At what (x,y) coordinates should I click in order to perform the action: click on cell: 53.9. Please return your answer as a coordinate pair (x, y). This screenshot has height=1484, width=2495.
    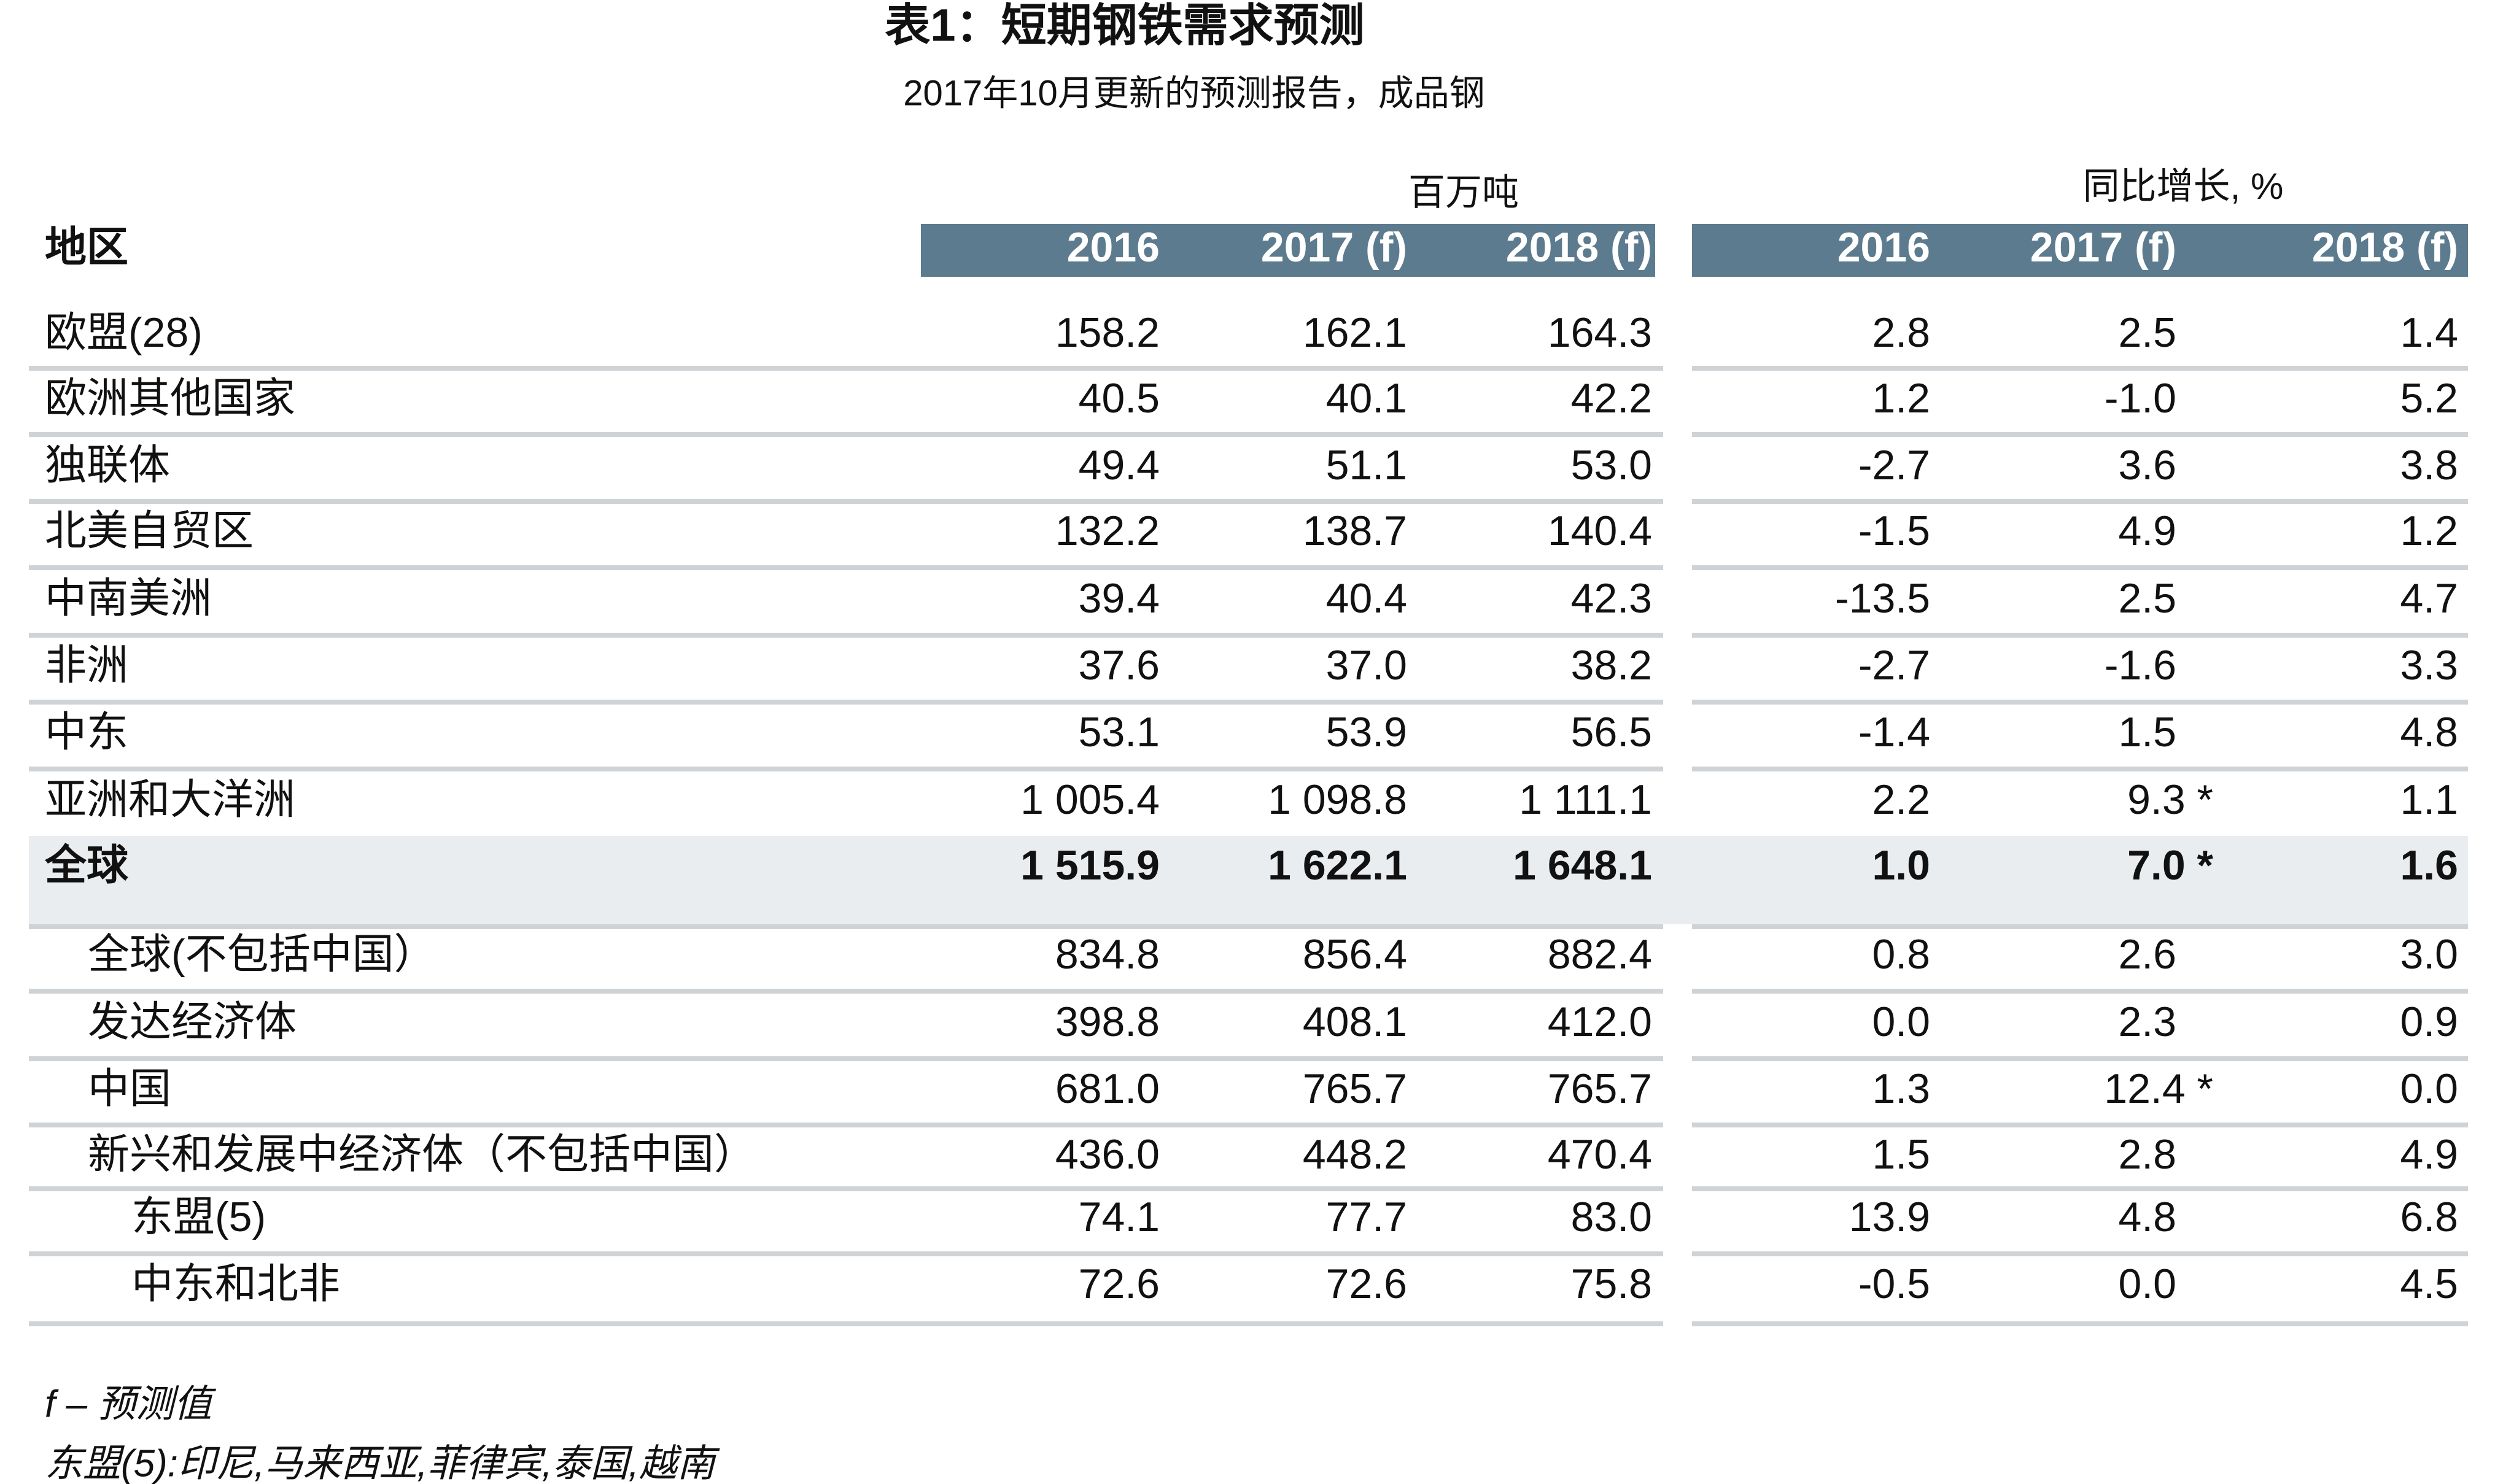
    Looking at the image, I should click on (1366, 732).